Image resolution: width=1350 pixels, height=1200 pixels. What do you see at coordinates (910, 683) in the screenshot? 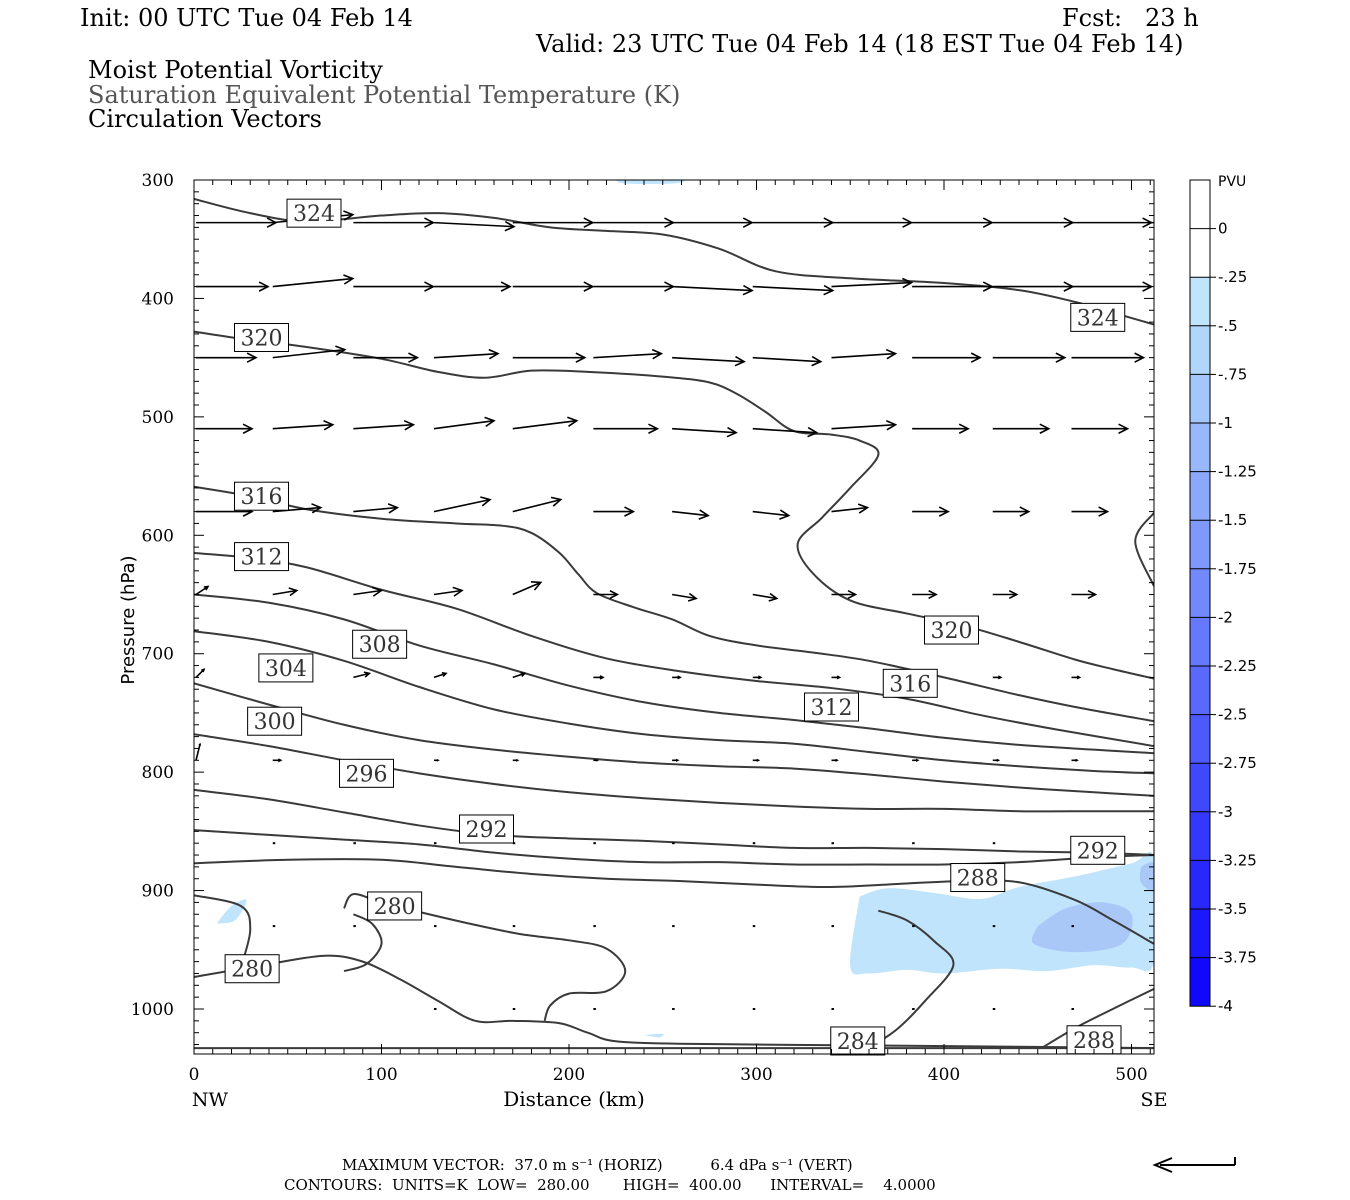
I see `contour-label: 316` at bounding box center [910, 683].